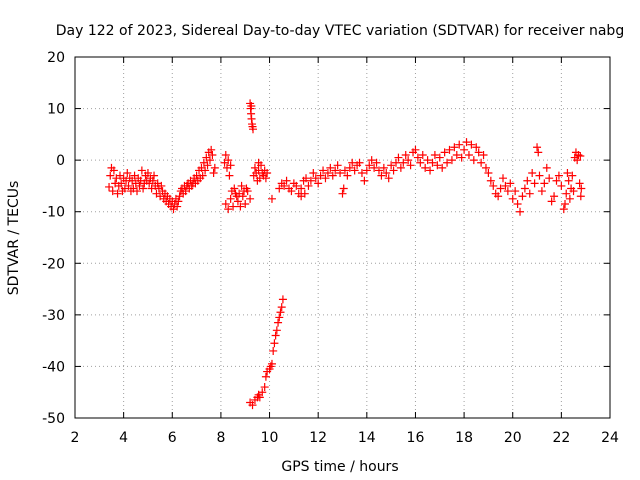 The height and width of the screenshot is (480, 640). I want to click on x-tick-label: 6, so click(172, 438).